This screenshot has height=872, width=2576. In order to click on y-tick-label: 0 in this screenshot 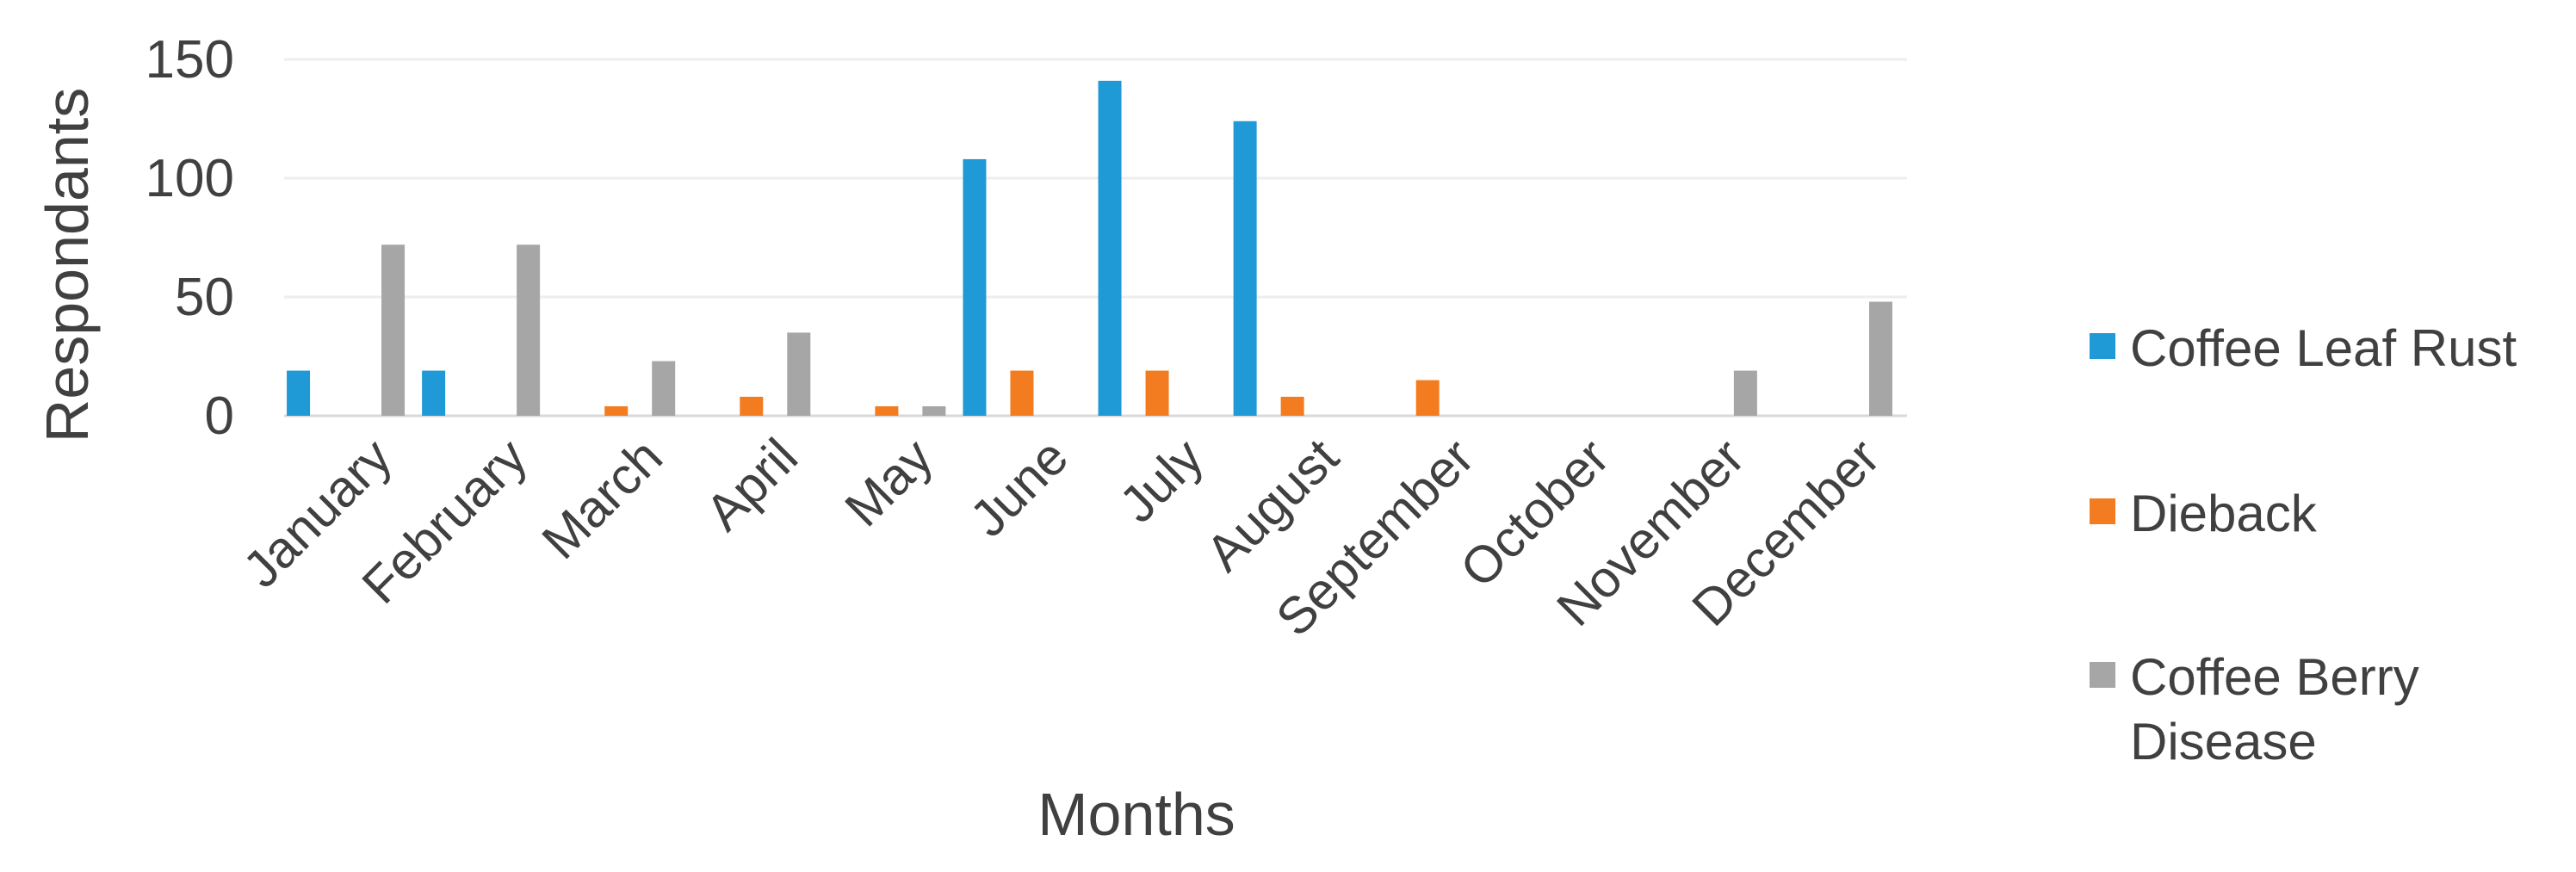, I will do `click(219, 416)`.